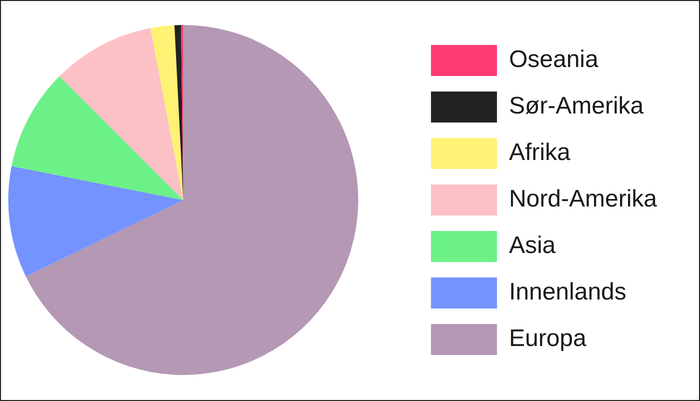 The image size is (700, 401). I want to click on legend-label: Oseania, so click(554, 60).